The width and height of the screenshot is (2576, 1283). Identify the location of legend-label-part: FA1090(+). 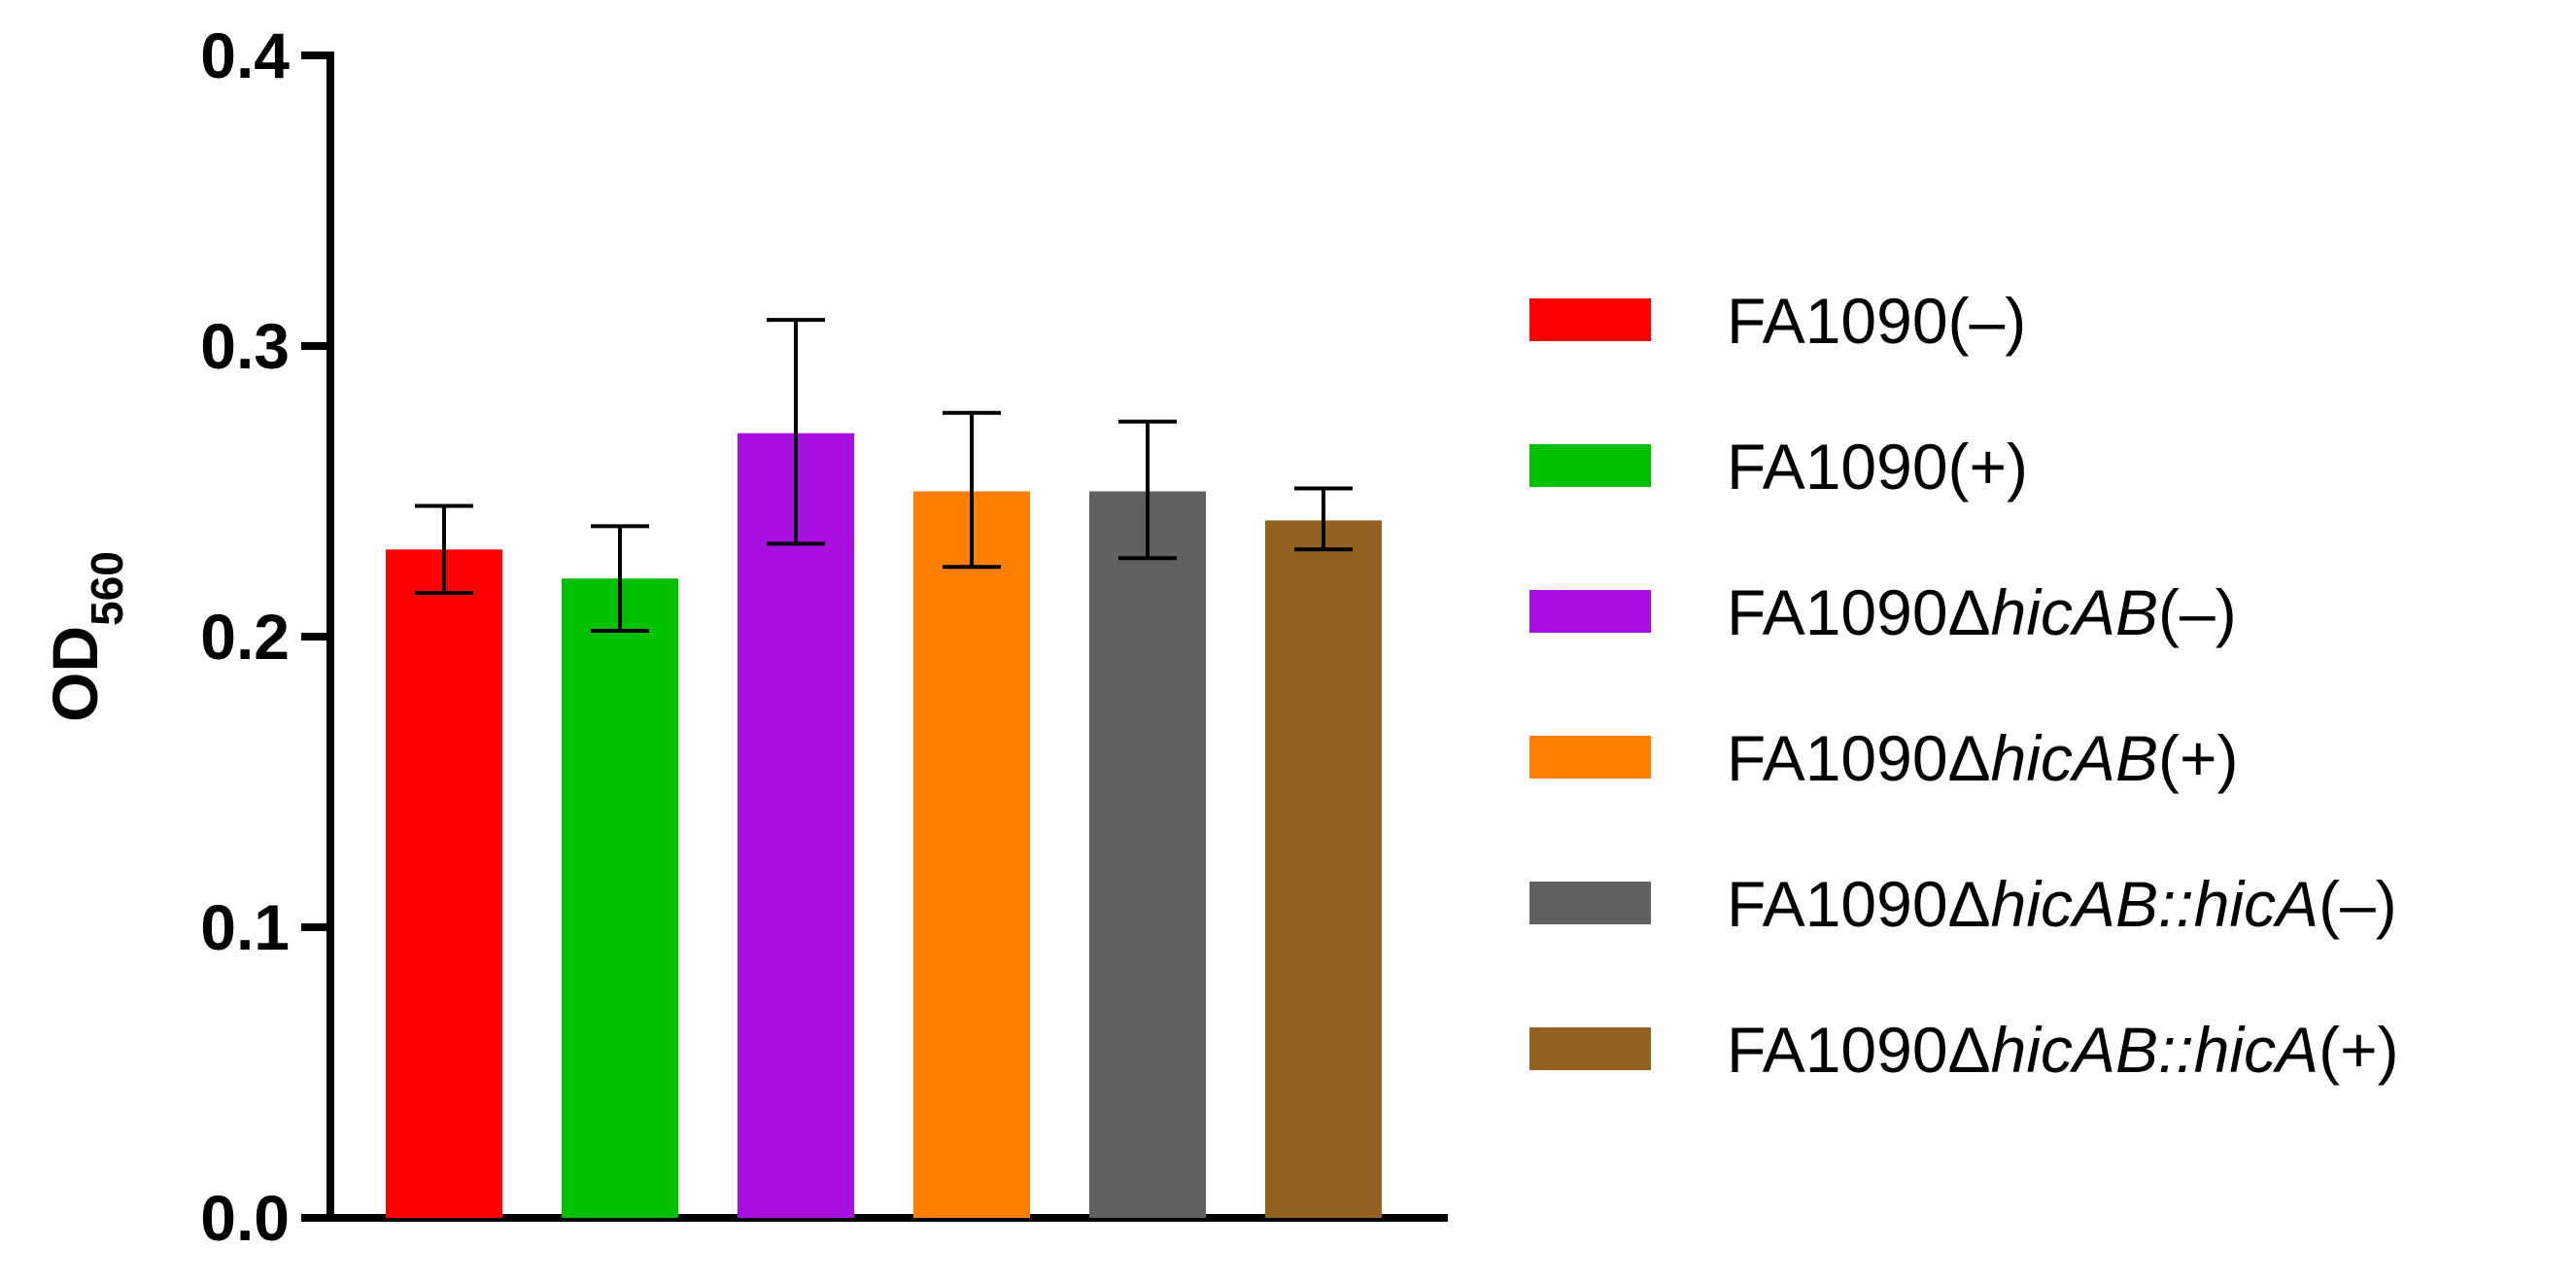
(1877, 467).